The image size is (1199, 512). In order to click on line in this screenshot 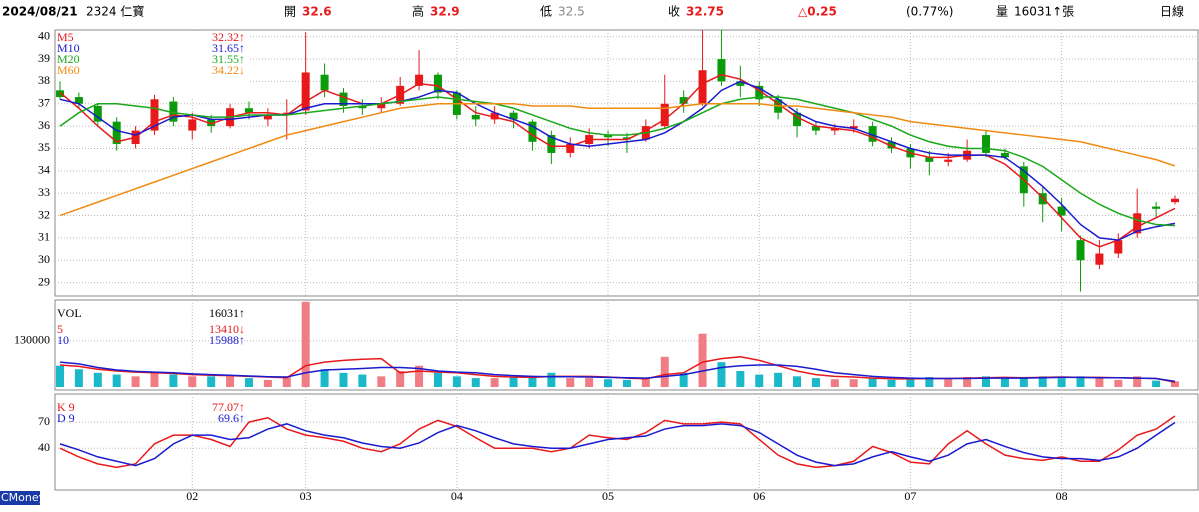, I will do `click(617, 372)`.